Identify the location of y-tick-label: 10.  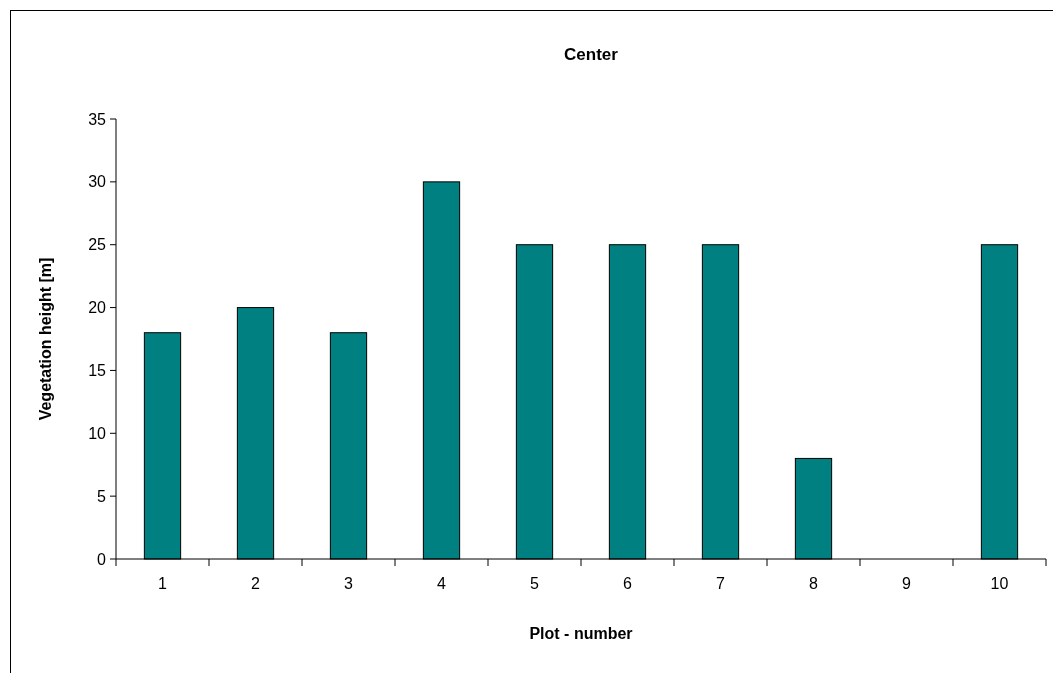
(97, 433).